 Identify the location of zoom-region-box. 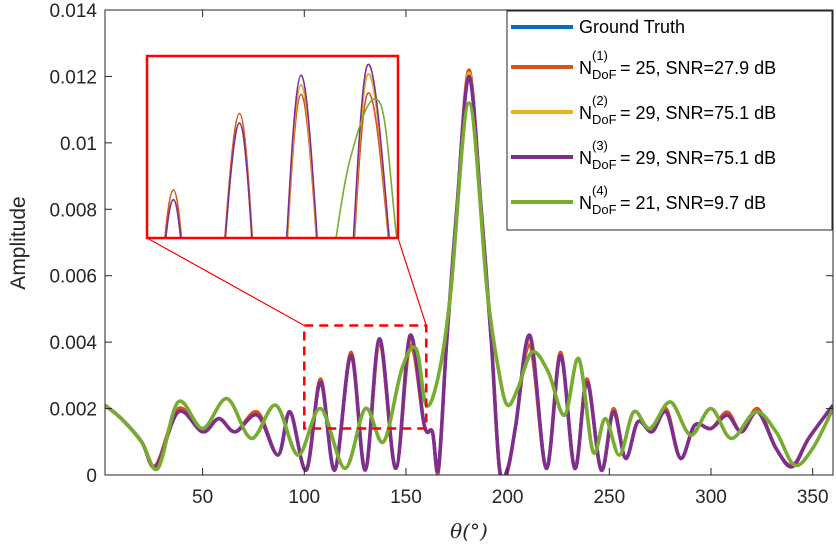
(365, 377).